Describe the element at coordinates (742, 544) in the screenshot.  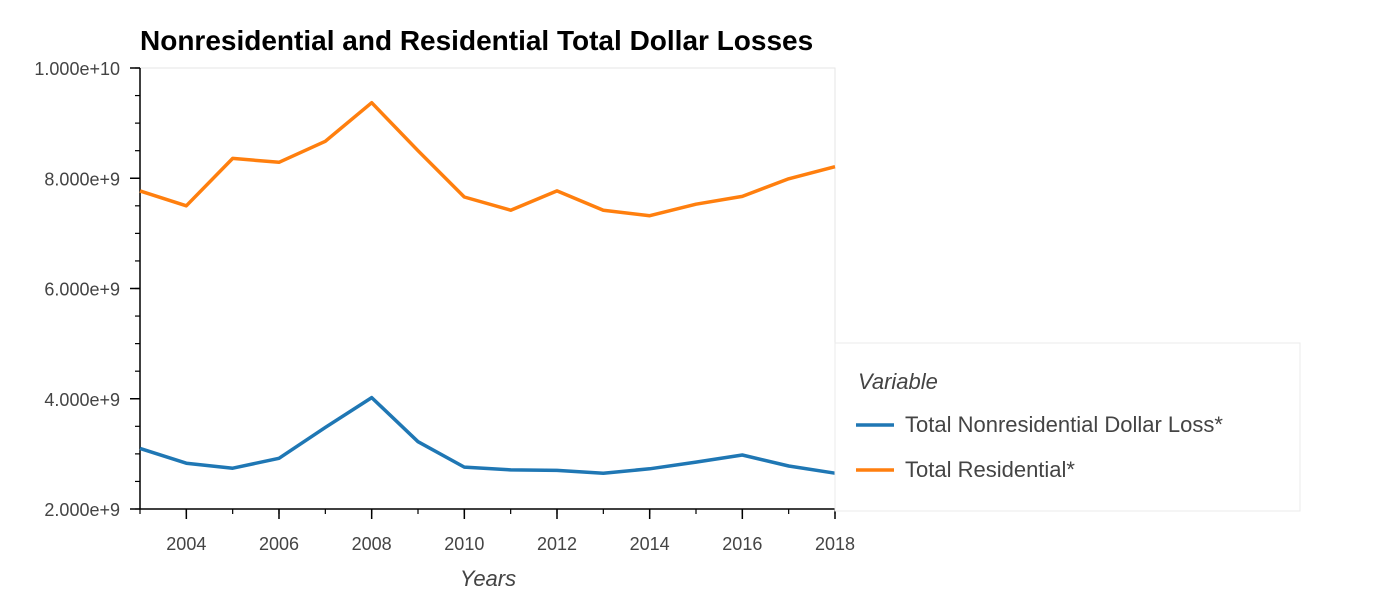
I see `x-tick-label: 2016` at that location.